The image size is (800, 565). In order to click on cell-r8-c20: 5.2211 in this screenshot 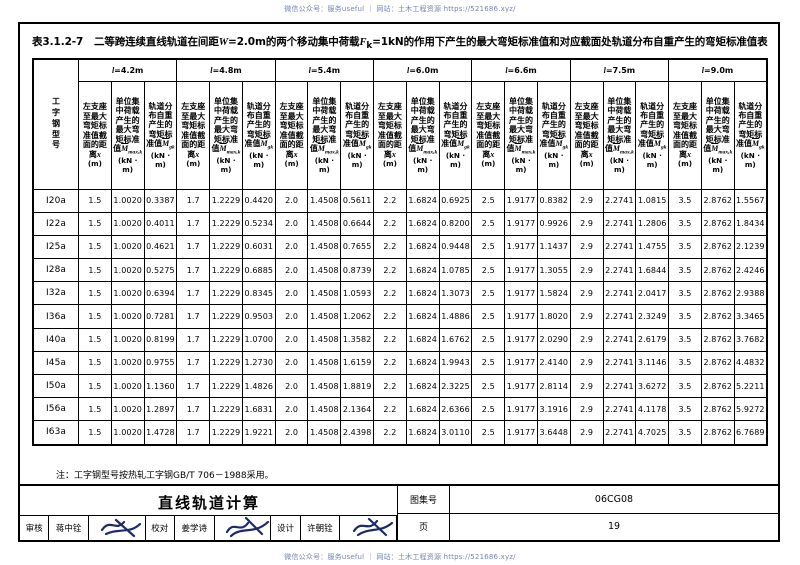, I will do `click(750, 386)`.